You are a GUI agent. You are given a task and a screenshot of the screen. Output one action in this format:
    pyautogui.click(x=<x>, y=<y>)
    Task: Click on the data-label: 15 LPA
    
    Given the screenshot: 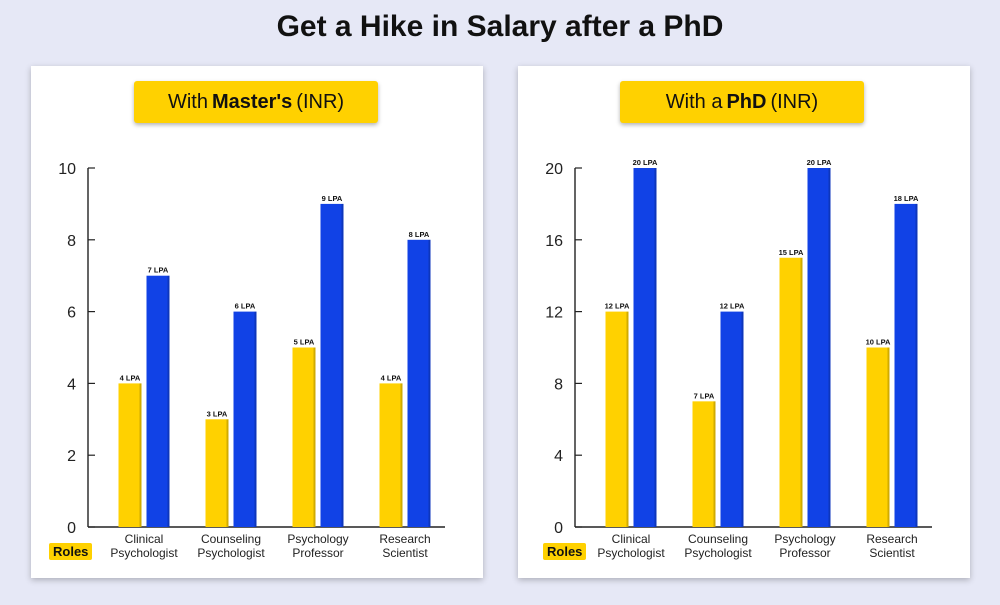 What is the action you would take?
    pyautogui.click(x=791, y=252)
    